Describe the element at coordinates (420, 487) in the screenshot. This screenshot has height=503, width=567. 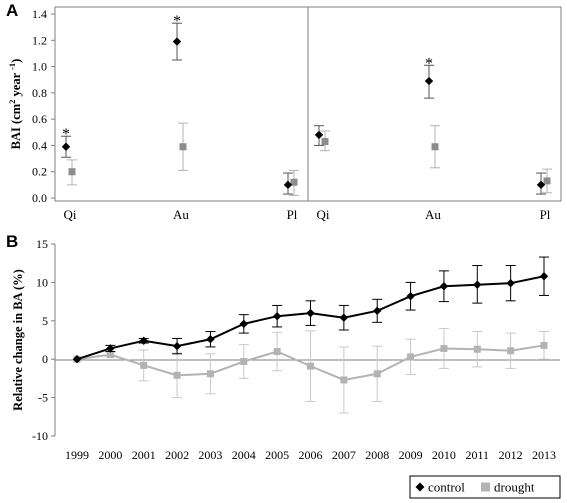
I see `legend-control-marker` at that location.